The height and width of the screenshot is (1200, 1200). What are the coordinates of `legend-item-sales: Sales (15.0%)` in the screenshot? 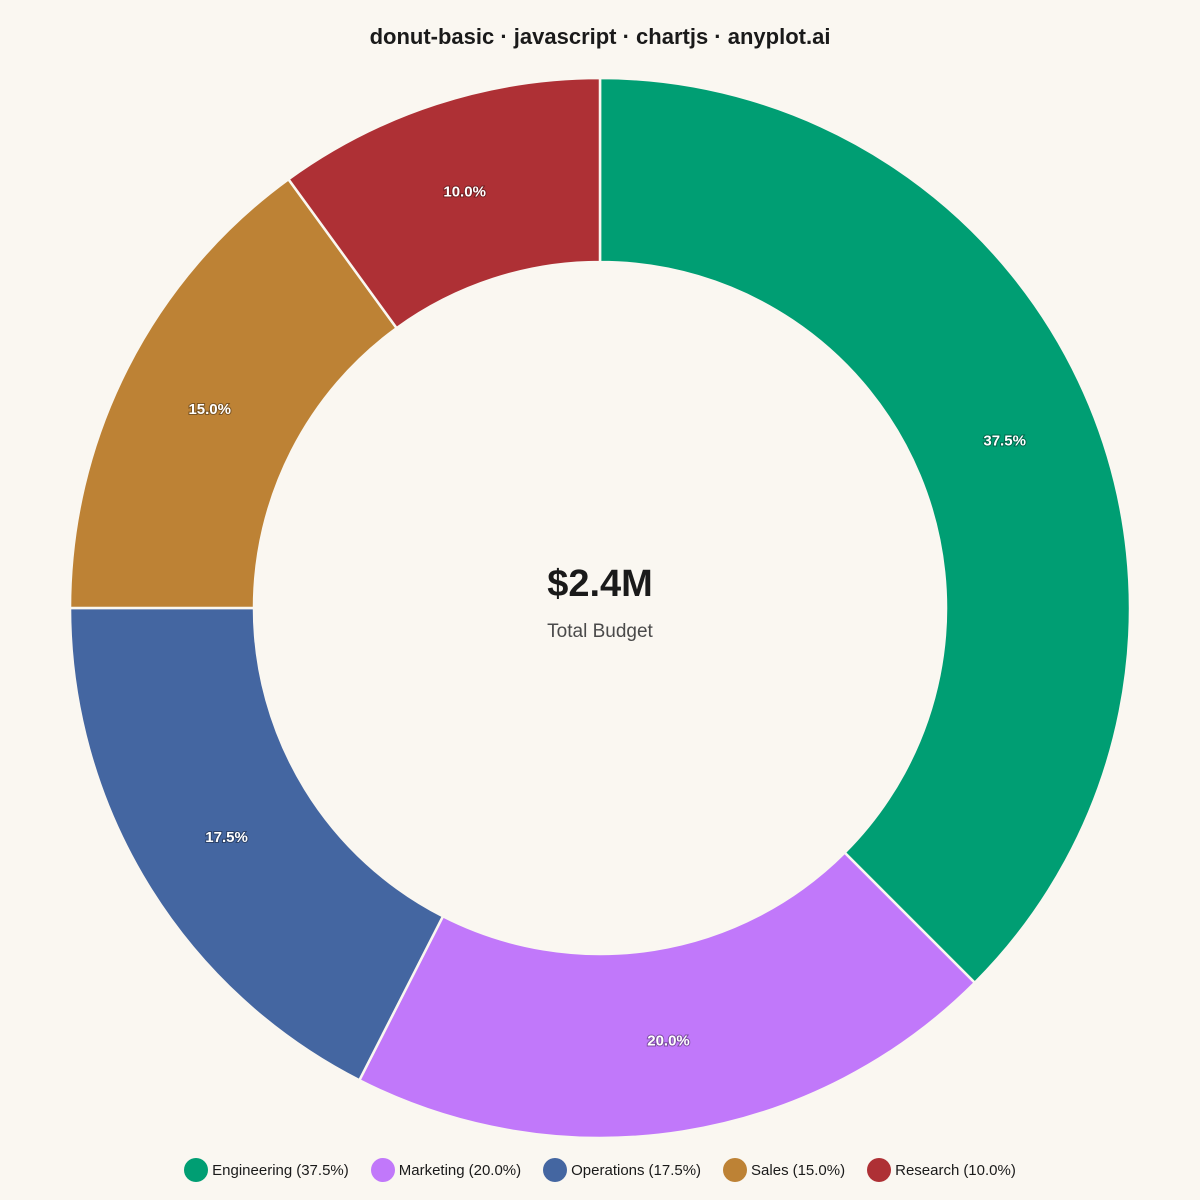 It's located at (784, 1170).